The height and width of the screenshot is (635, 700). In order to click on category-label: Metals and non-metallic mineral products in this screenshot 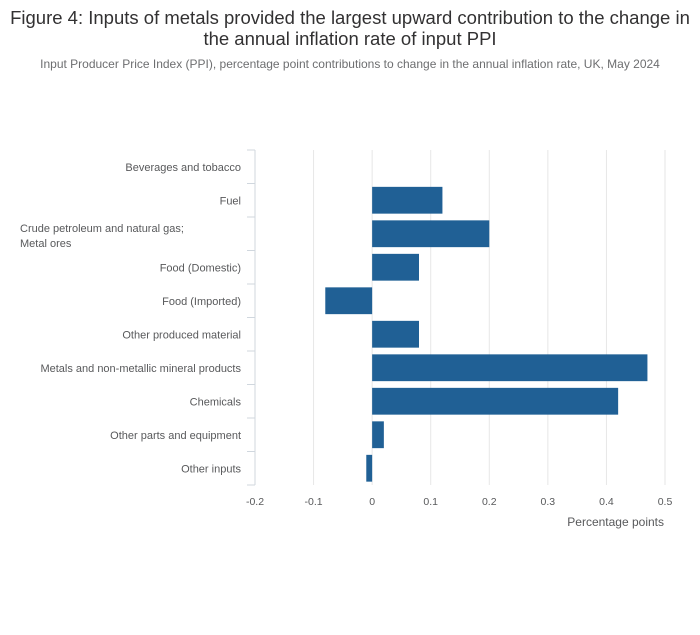, I will do `click(140, 369)`.